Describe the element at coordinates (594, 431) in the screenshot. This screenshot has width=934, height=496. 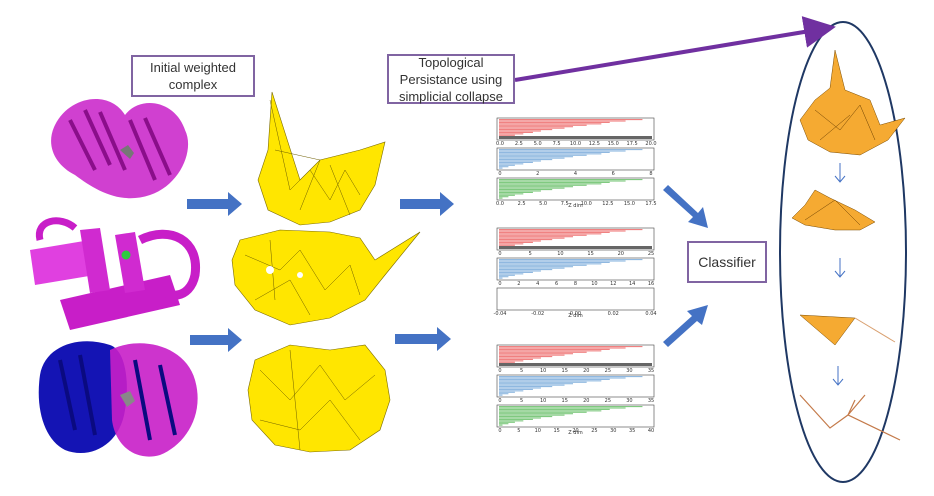
I see `barcode-tick-label: 25` at that location.